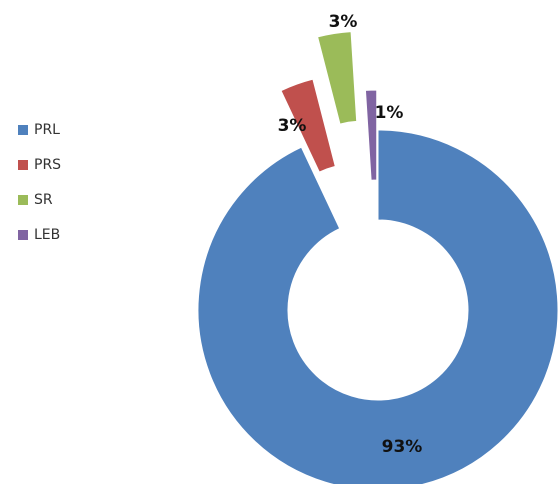  I want to click on legend-text: PRL, so click(47, 130).